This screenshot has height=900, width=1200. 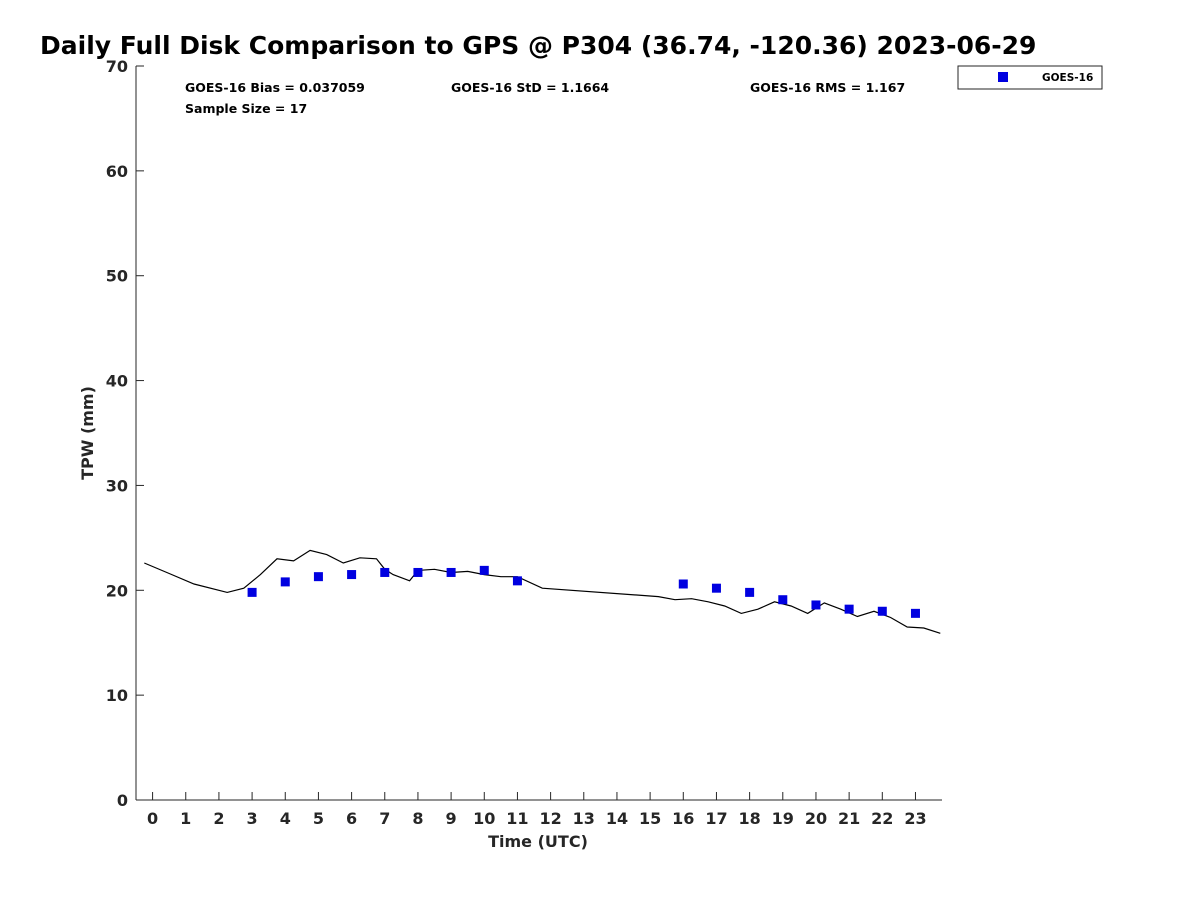 I want to click on x-tick-label: 0, so click(x=152, y=818).